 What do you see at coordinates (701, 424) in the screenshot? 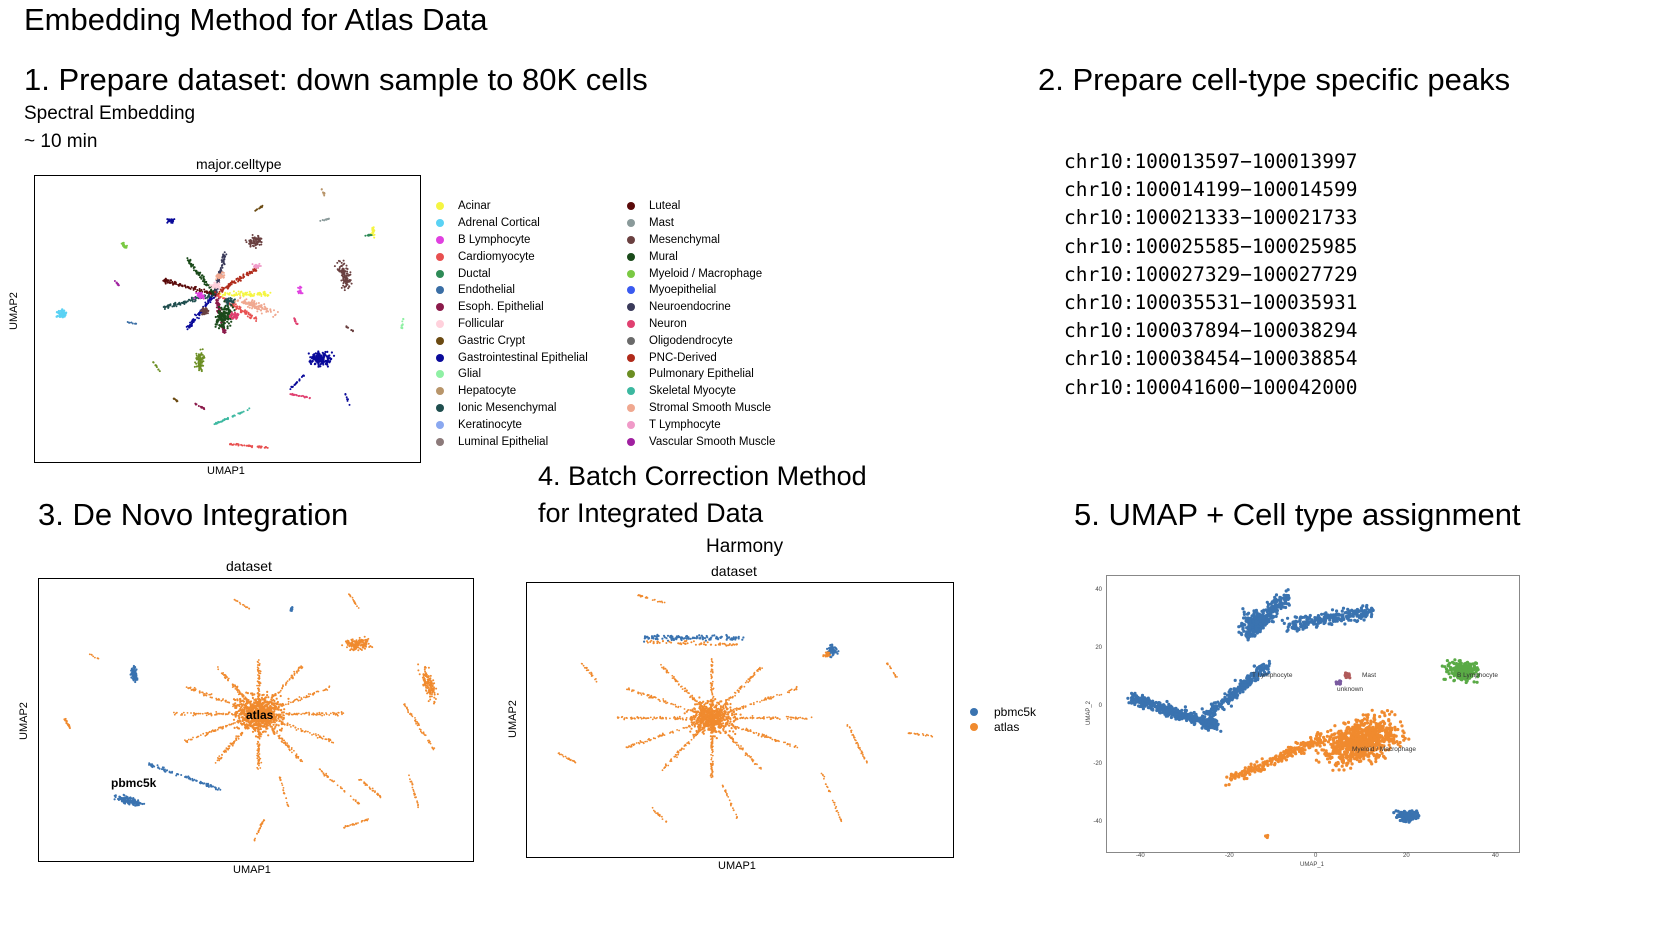
I see `legend1-item: T Lymphocyte` at bounding box center [701, 424].